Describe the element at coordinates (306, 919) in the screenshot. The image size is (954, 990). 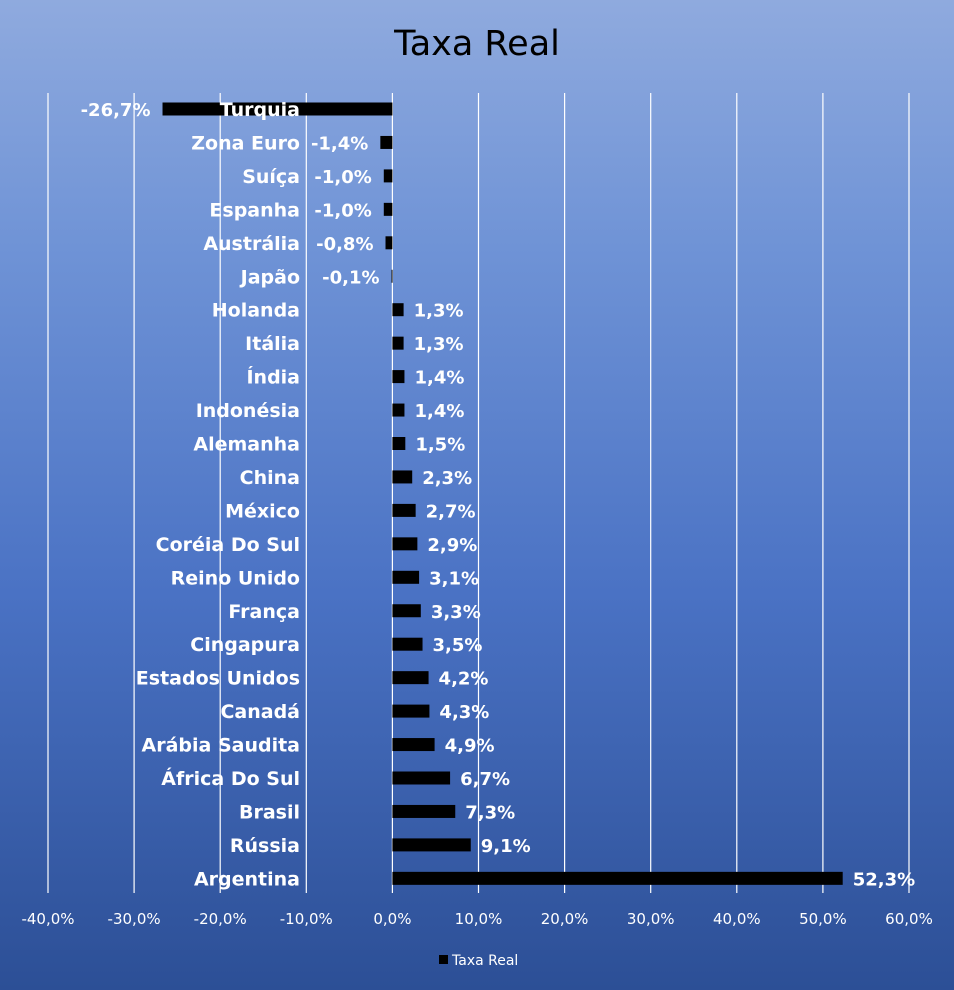
I see `x-tick-label: -10,0%` at that location.